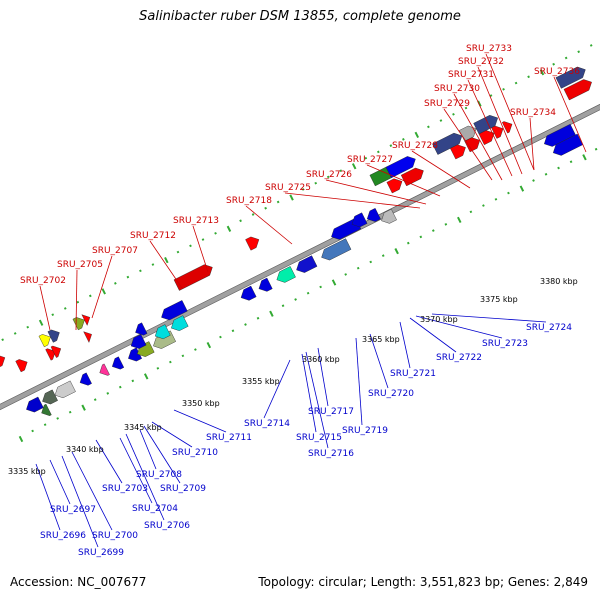  I want to click on gene-label-bottom: SRU_2720, so click(391, 394).